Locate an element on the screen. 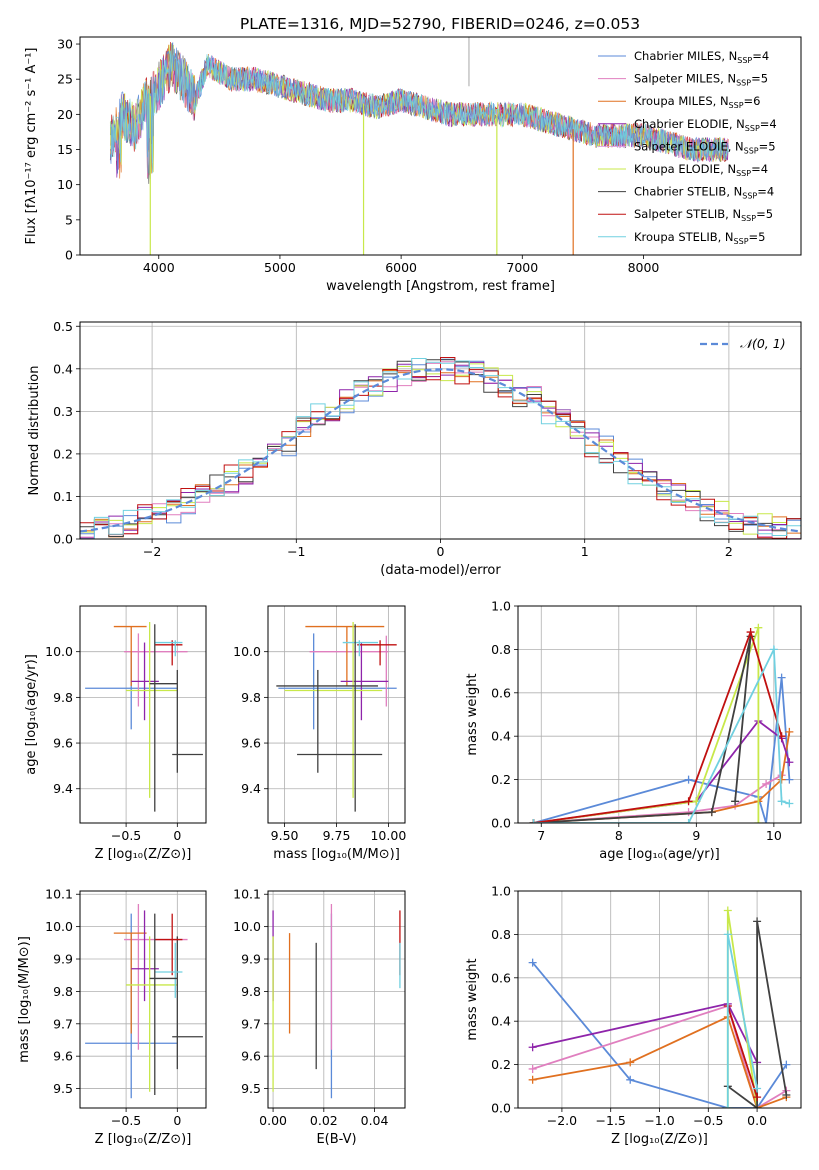 The height and width of the screenshot is (1170, 819). x-tick-label: 7 is located at coordinates (541, 835).